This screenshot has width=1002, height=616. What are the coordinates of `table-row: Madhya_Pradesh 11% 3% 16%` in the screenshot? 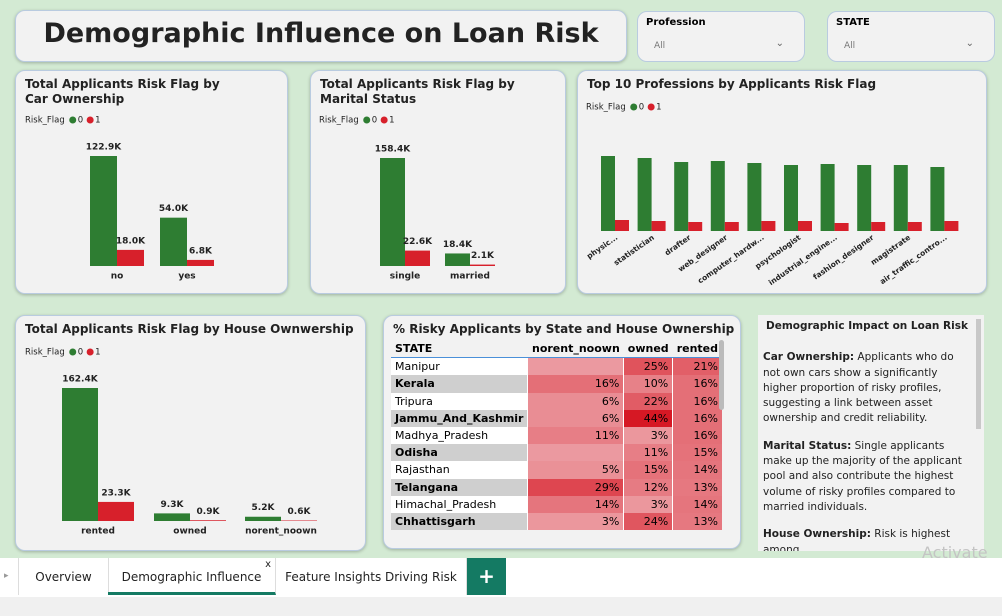 It's located at (556, 435).